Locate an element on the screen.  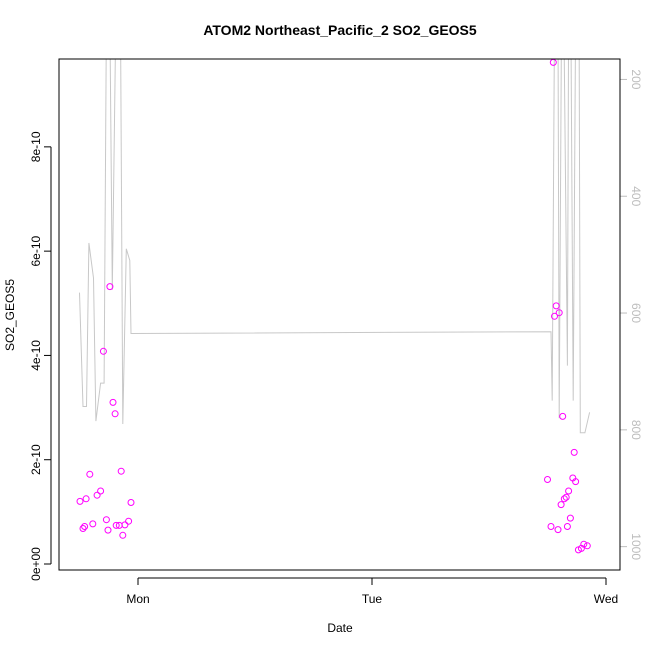
y-tick-label: 4e-10 is located at coordinates (36, 355).